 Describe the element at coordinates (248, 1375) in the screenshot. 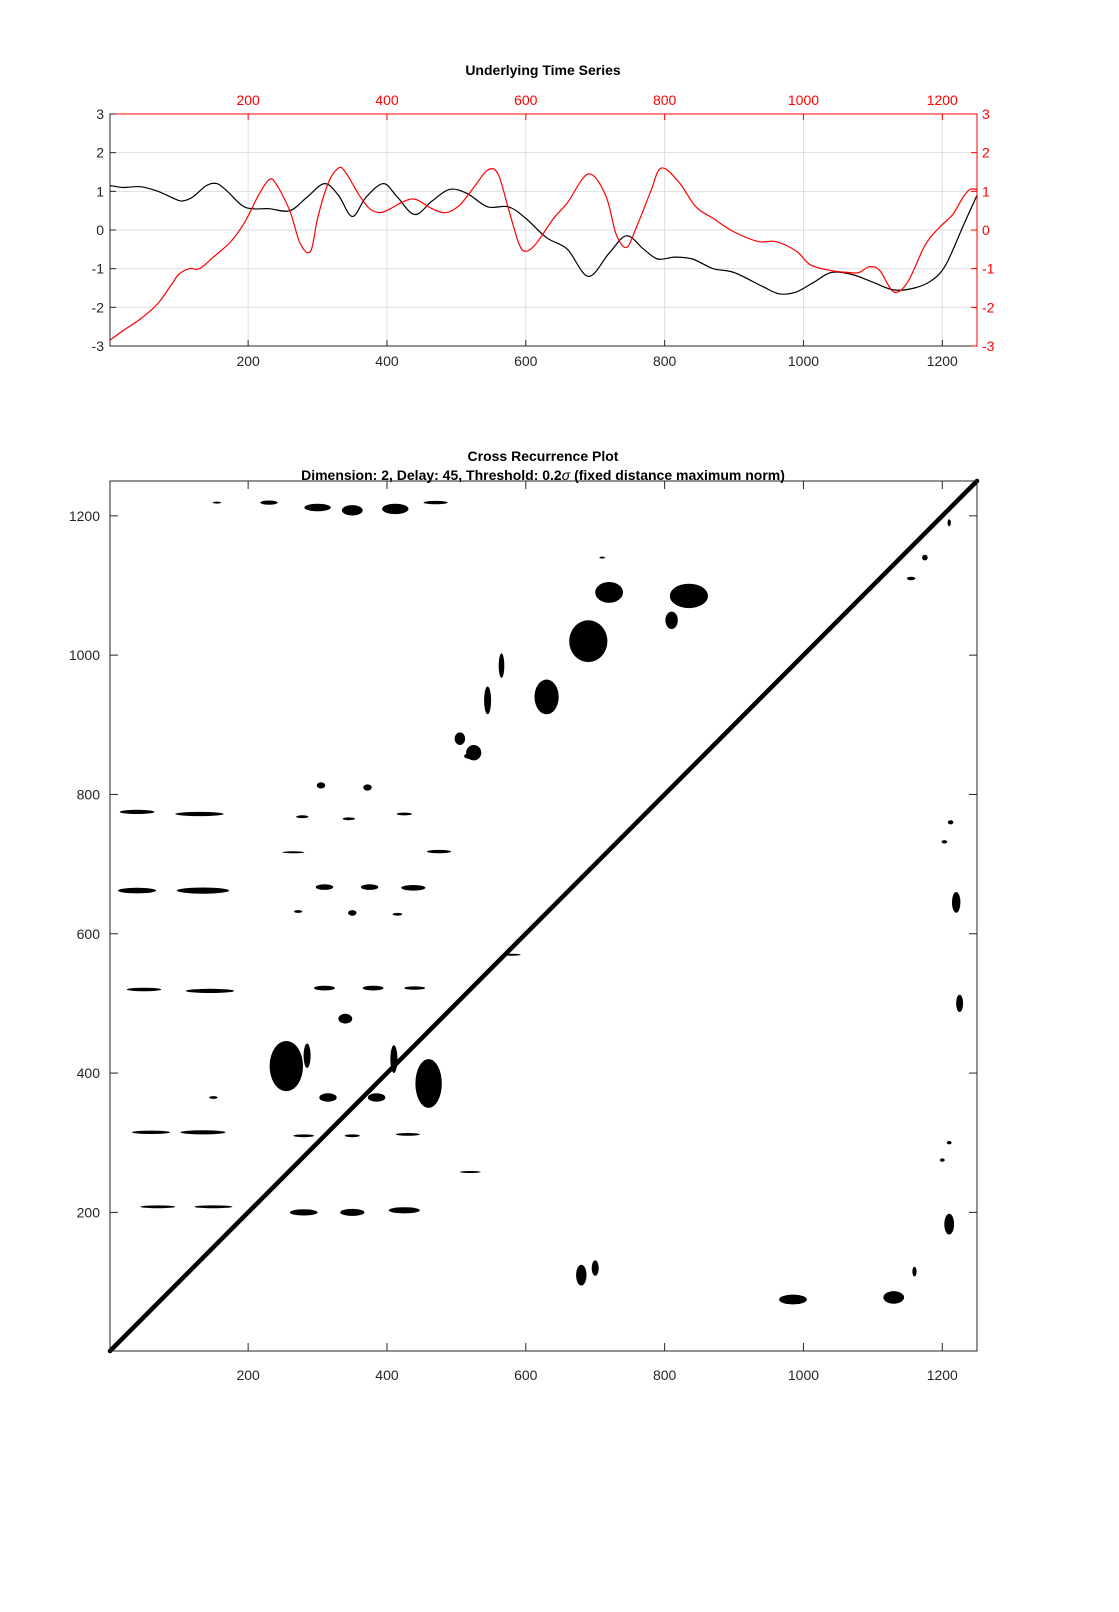

I see `x-tick-label: 200` at that location.